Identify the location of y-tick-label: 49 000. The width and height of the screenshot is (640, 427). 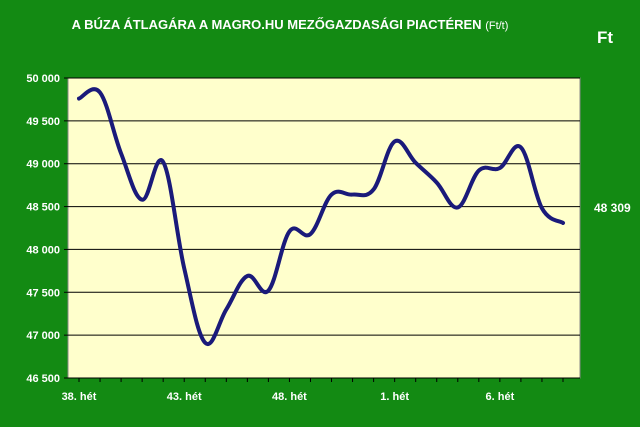
(43, 165).